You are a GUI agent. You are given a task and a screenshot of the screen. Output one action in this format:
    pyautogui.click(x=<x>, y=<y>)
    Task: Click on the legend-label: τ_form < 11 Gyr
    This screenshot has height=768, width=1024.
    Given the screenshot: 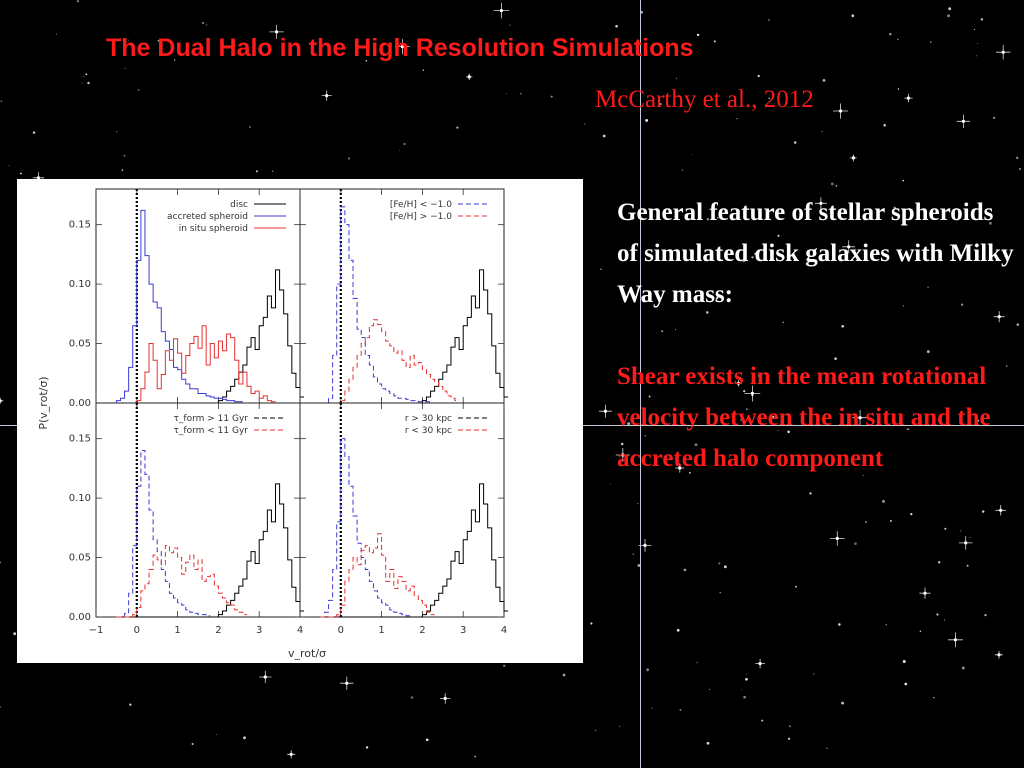 What is the action you would take?
    pyautogui.click(x=211, y=431)
    